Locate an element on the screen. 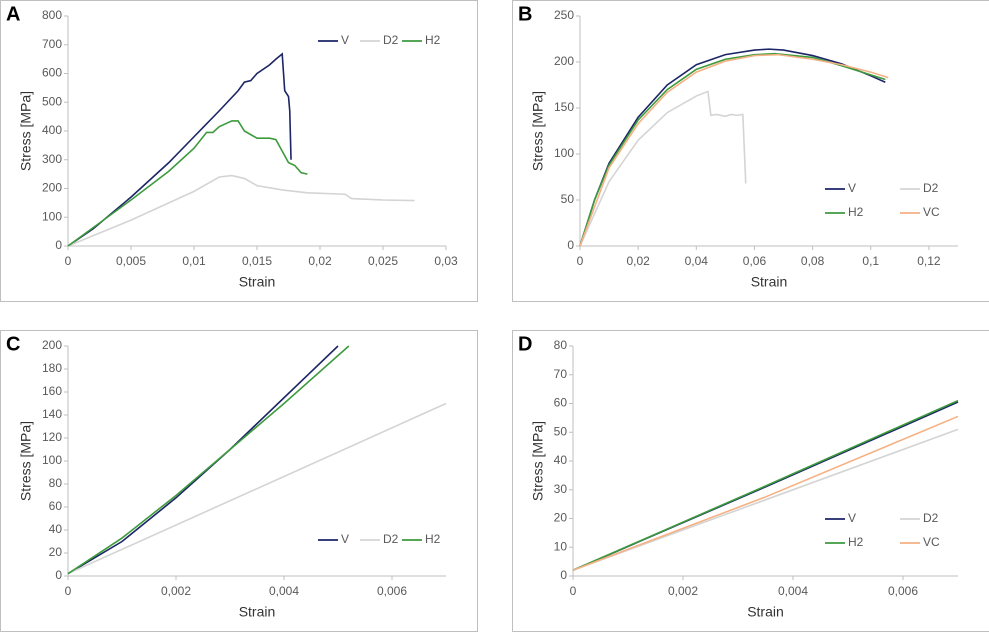 The width and height of the screenshot is (989, 632). x-tick-label: 0,12 is located at coordinates (929, 261).